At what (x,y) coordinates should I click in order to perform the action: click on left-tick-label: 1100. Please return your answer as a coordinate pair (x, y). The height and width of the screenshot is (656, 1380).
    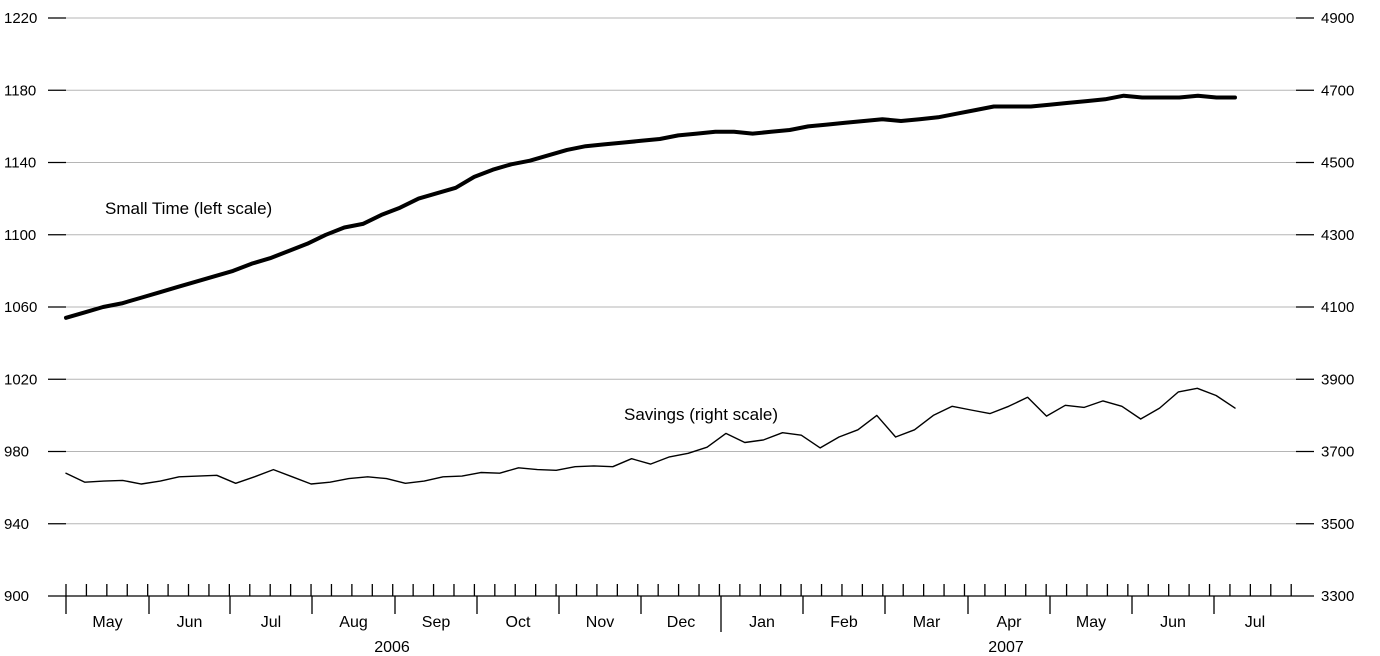
    Looking at the image, I should click on (20, 235).